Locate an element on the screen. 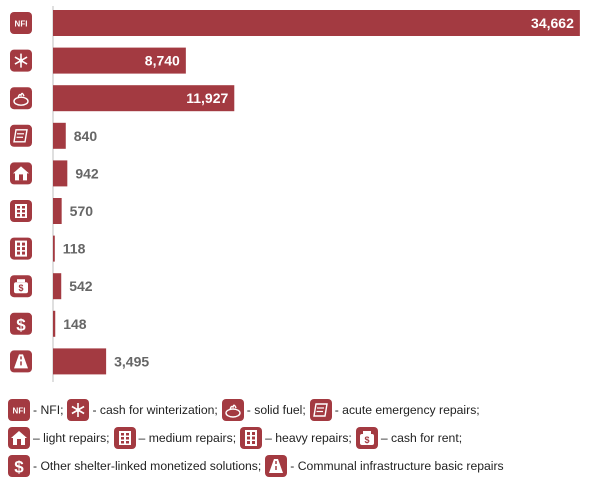 This screenshot has height=484, width=595. legend-label: - NFI; is located at coordinates (48, 410).